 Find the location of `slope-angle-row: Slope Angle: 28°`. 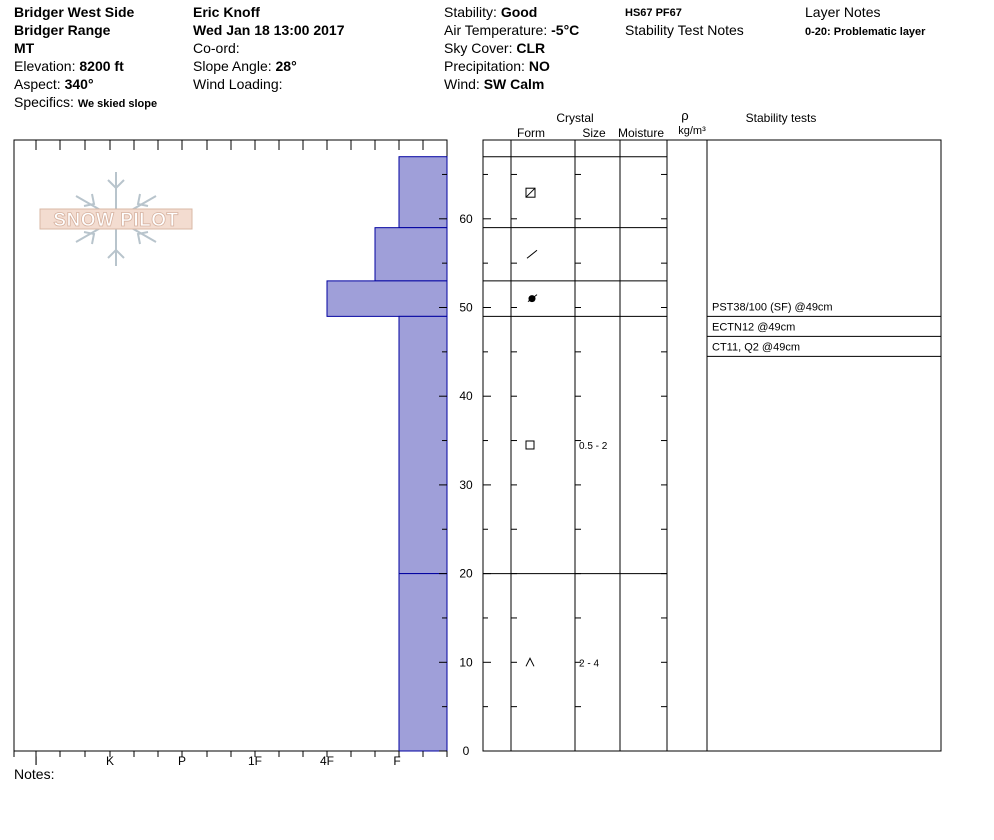

slope-angle-row: Slope Angle: 28° is located at coordinates (245, 66).